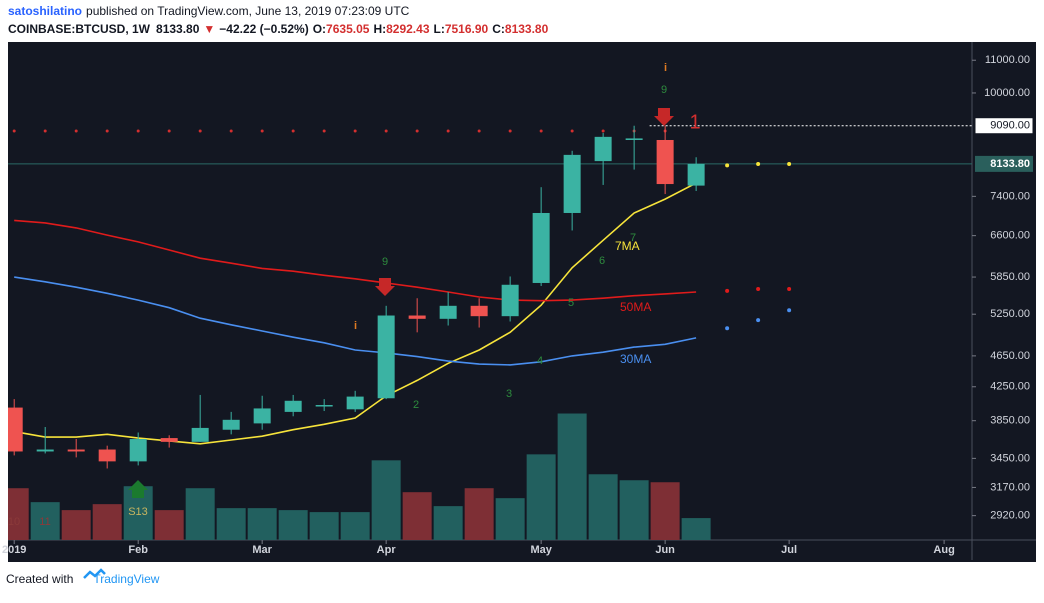 The image size is (1044, 603). What do you see at coordinates (138, 550) in the screenshot?
I see `x-tick-label: Feb` at bounding box center [138, 550].